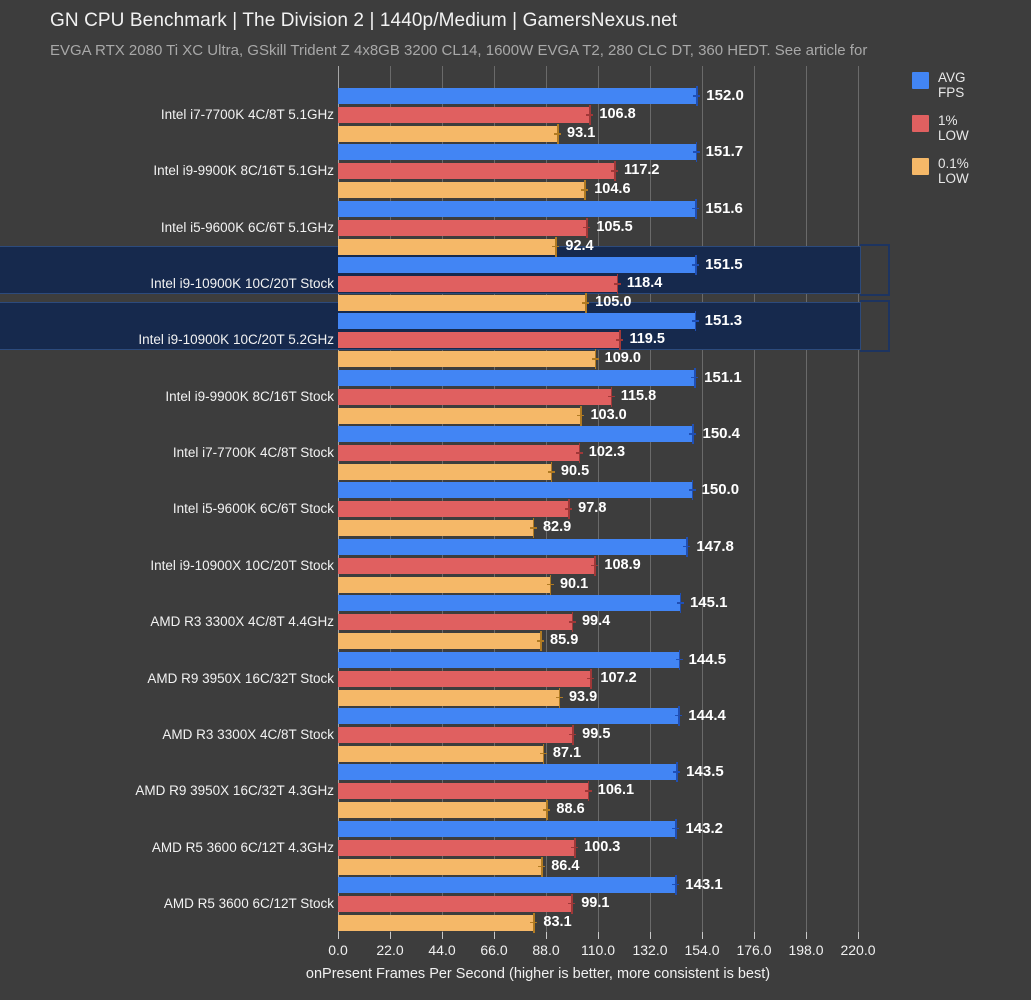 The width and height of the screenshot is (1031, 1000). Describe the element at coordinates (715, 546) in the screenshot. I see `bar-value-label: 147.8` at that location.